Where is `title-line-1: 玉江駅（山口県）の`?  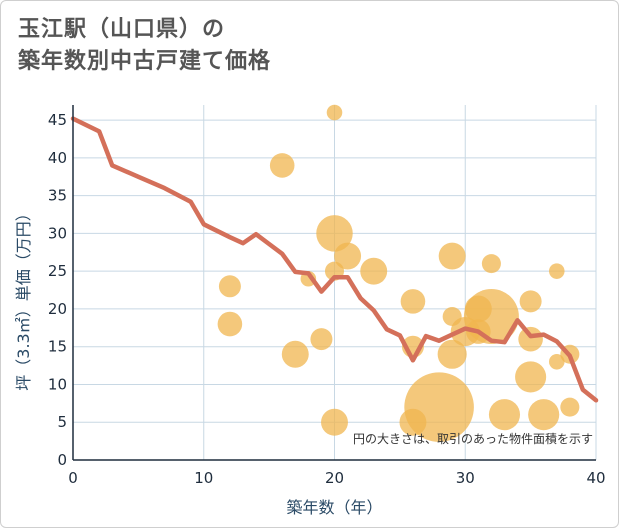 title-line-1: 玉江駅（山口県）の is located at coordinates (122, 29).